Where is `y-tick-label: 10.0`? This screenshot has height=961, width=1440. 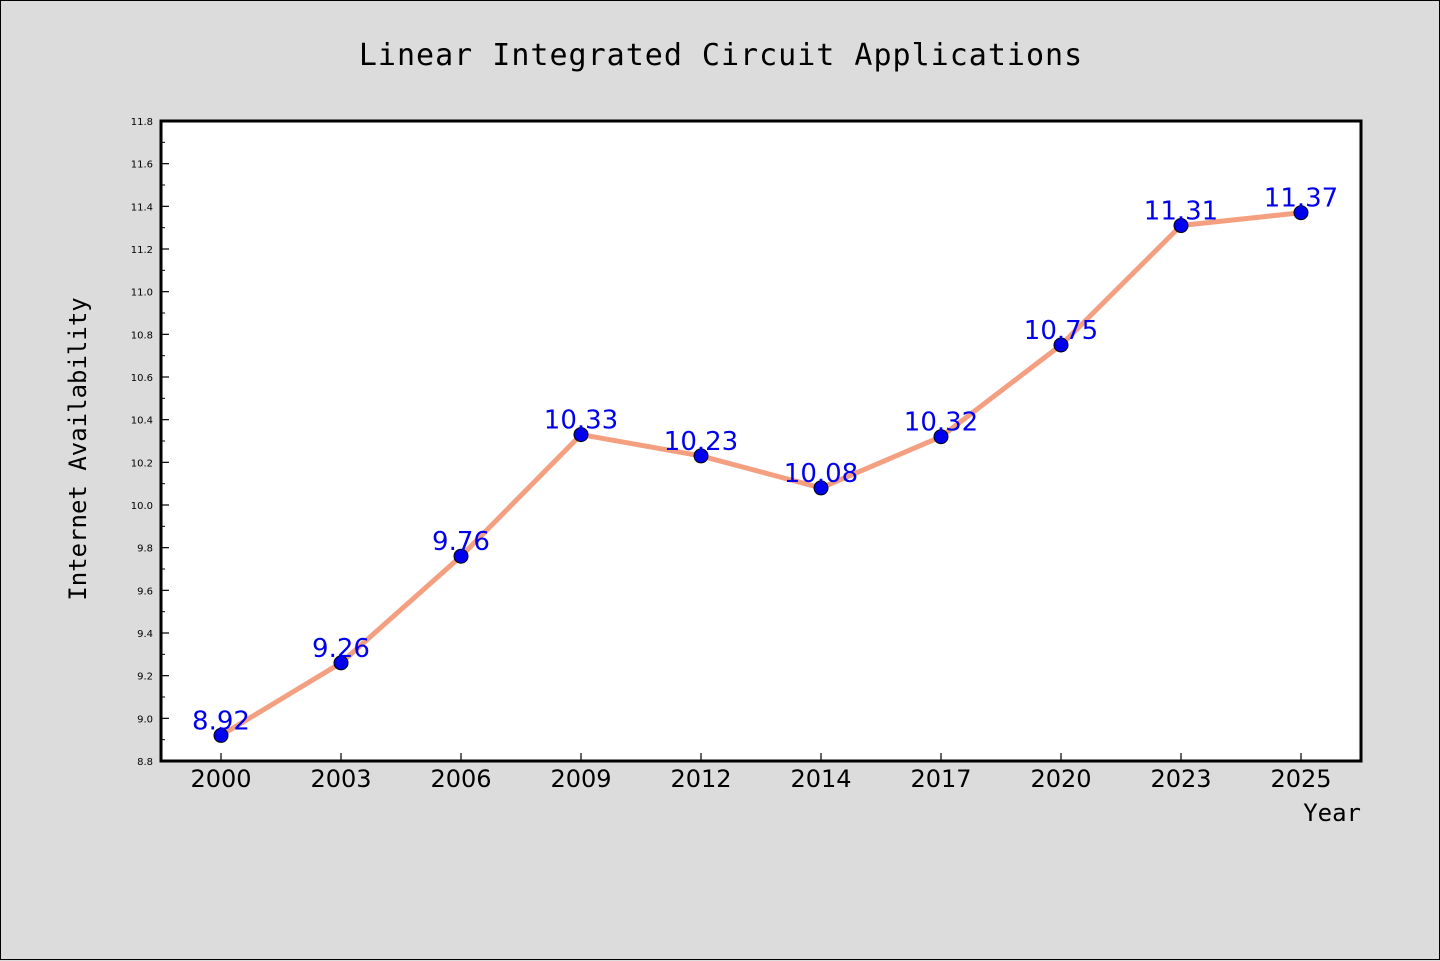 y-tick-label: 10.0 is located at coordinates (142, 506).